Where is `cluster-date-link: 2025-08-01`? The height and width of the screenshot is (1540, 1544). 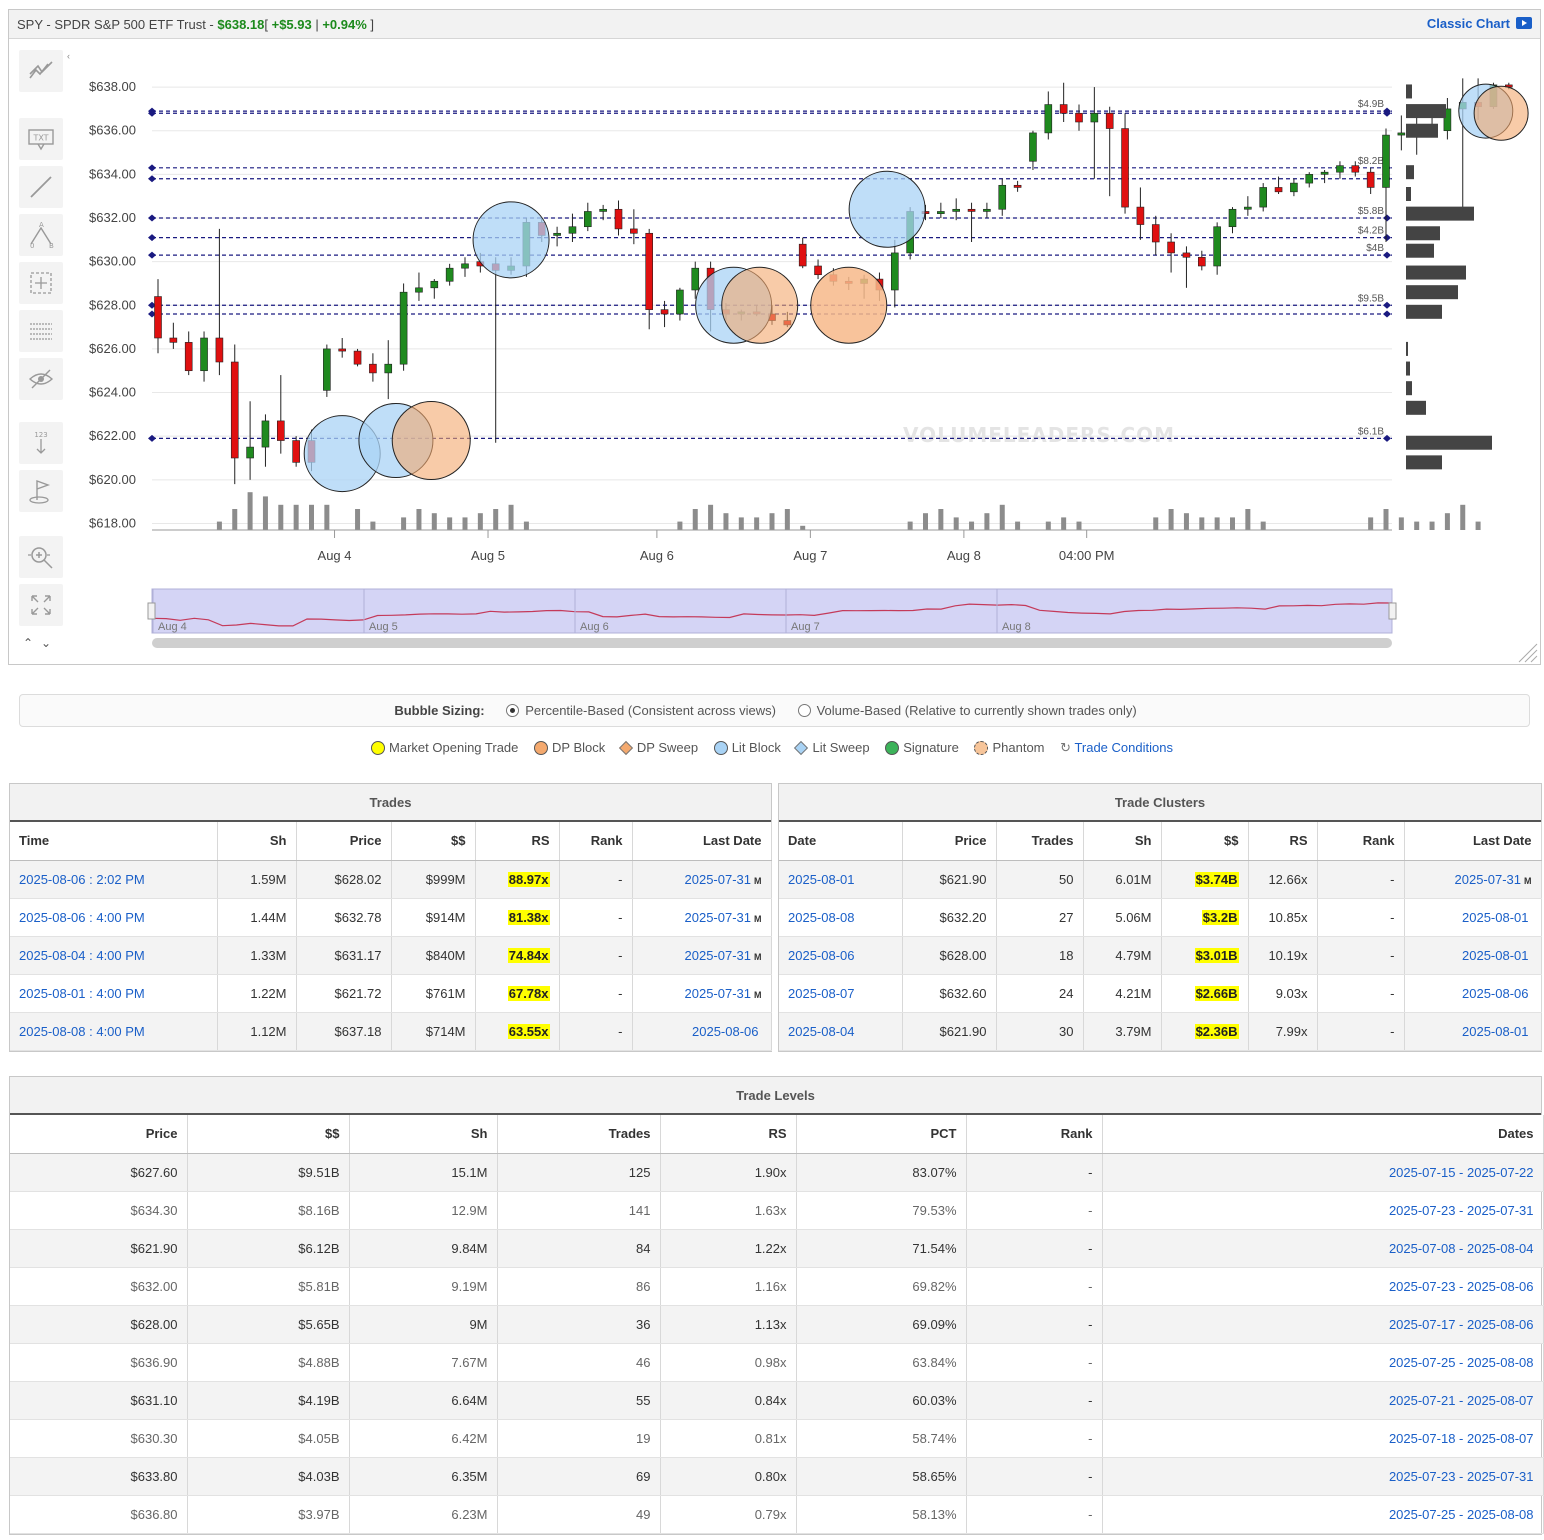
cluster-date-link: 2025-08-01 is located at coordinates (821, 879).